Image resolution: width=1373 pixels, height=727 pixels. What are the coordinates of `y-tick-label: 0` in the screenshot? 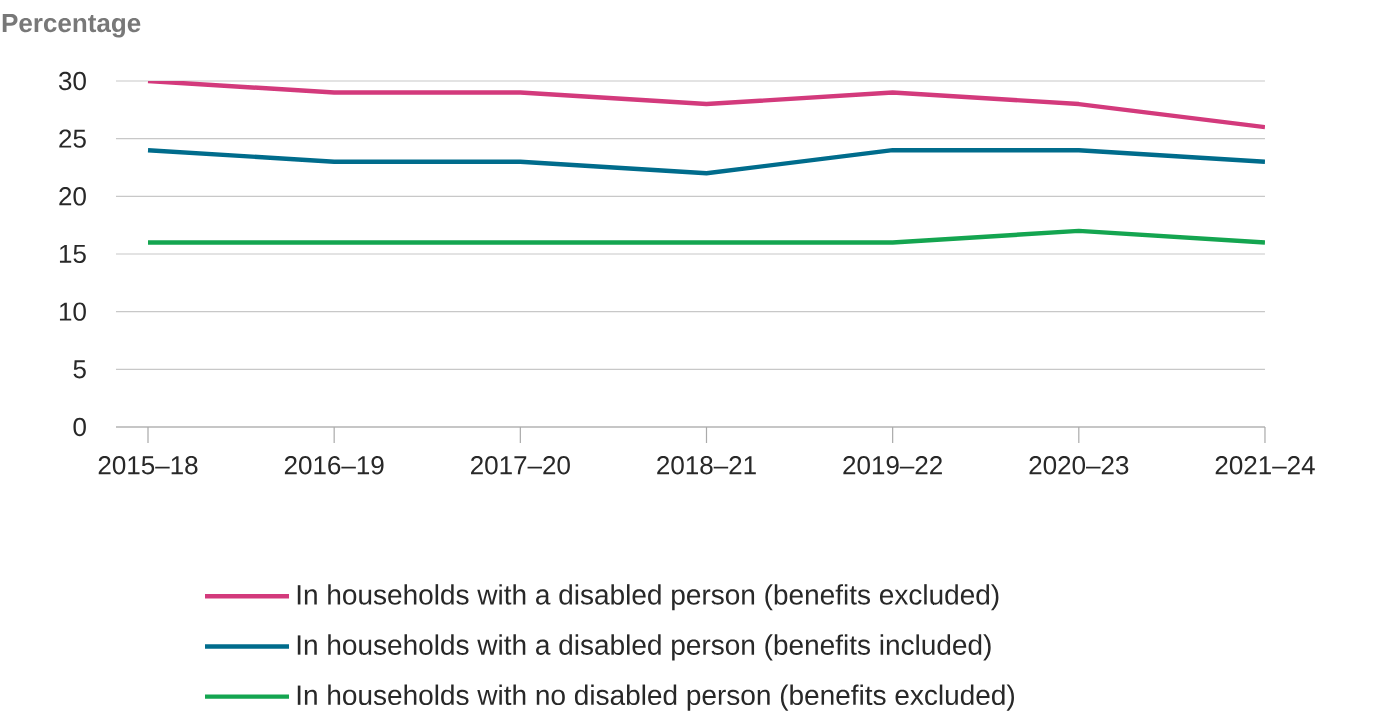 It's located at (79, 427).